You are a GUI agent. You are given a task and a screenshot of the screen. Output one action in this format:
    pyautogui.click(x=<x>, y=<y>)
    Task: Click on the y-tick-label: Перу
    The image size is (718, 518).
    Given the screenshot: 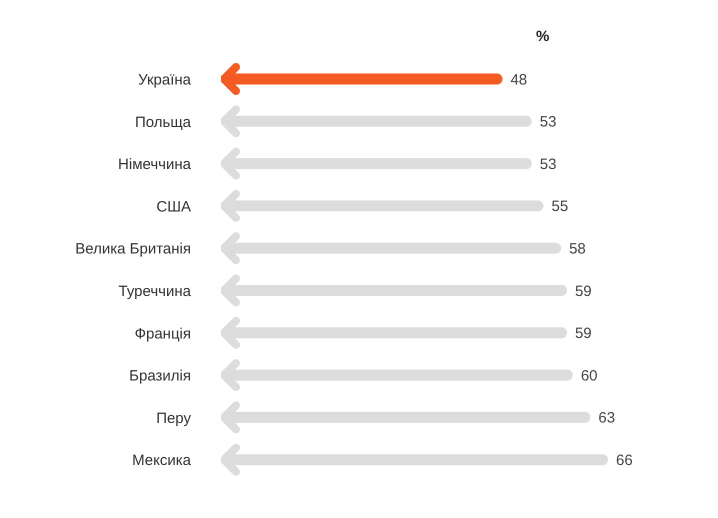 What is the action you would take?
    pyautogui.click(x=174, y=418)
    